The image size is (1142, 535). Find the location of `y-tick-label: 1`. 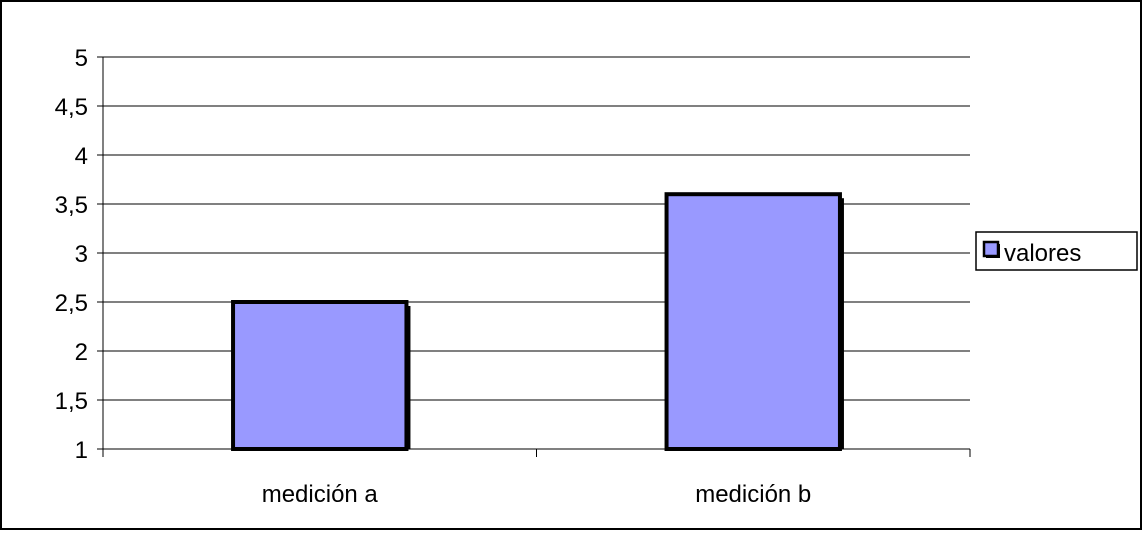

y-tick-label: 1 is located at coordinates (81, 450).